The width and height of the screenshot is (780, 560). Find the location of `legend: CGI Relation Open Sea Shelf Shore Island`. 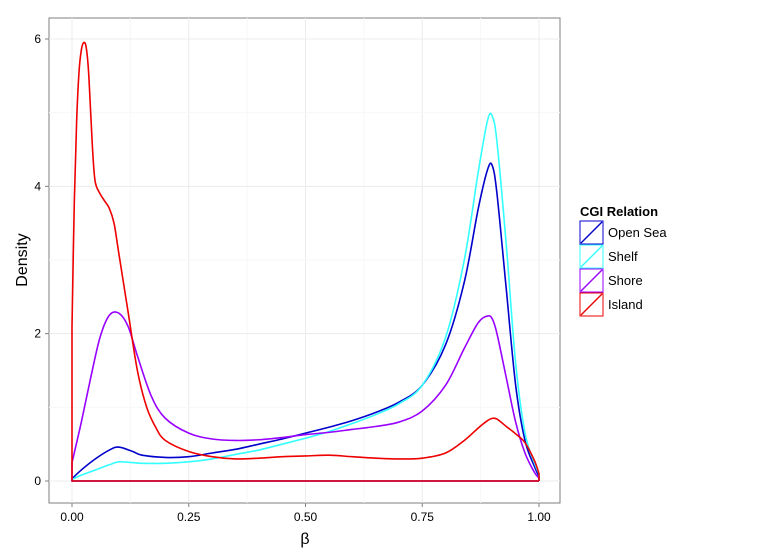

legend: CGI Relation Open Sea Shelf Shore Island is located at coordinates (623, 260).